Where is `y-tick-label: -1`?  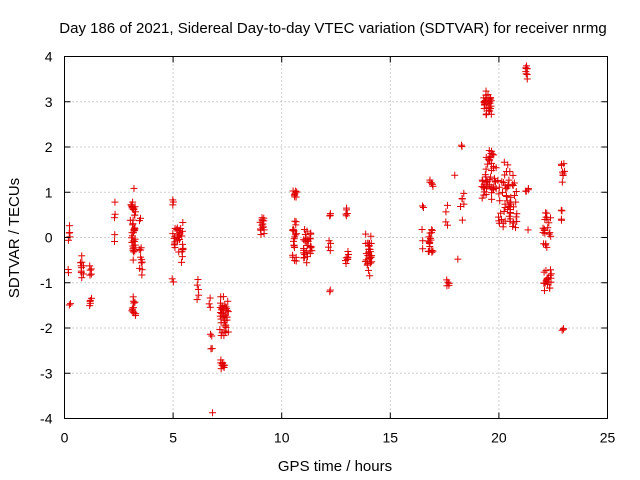 y-tick-label: -1 is located at coordinates (46, 283).